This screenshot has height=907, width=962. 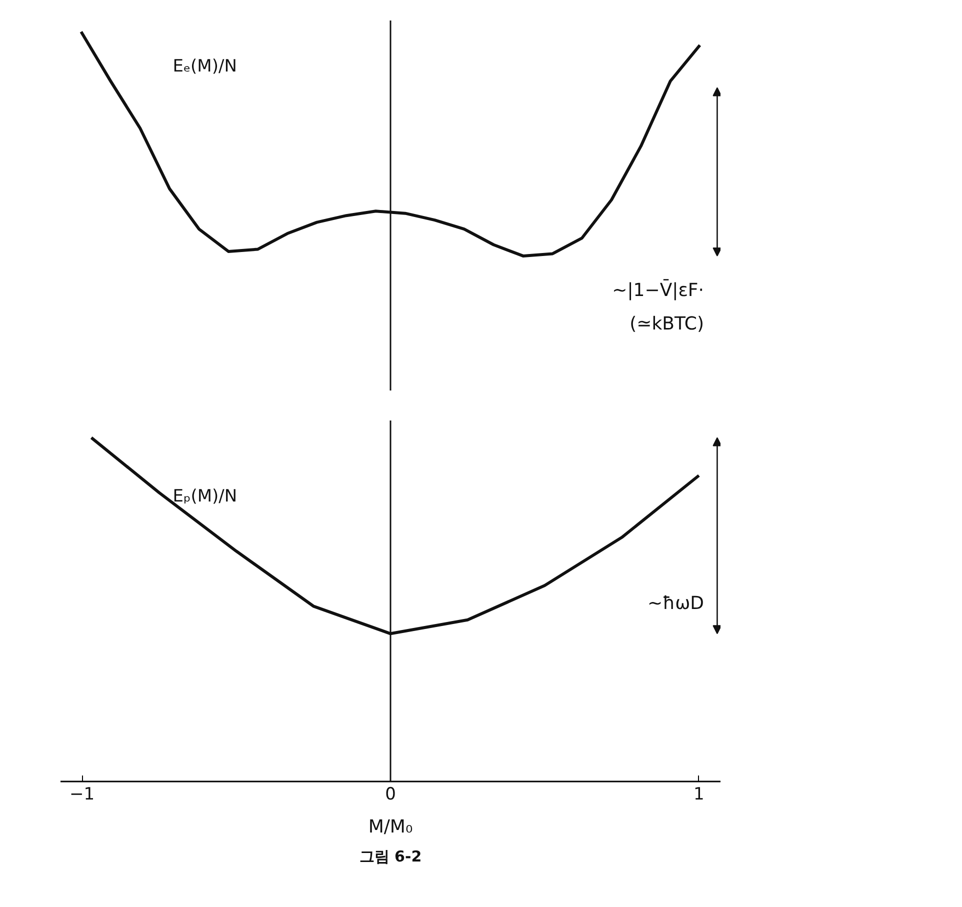 What do you see at coordinates (390, 827) in the screenshot?
I see `x-axis-title: M/M₀` at bounding box center [390, 827].